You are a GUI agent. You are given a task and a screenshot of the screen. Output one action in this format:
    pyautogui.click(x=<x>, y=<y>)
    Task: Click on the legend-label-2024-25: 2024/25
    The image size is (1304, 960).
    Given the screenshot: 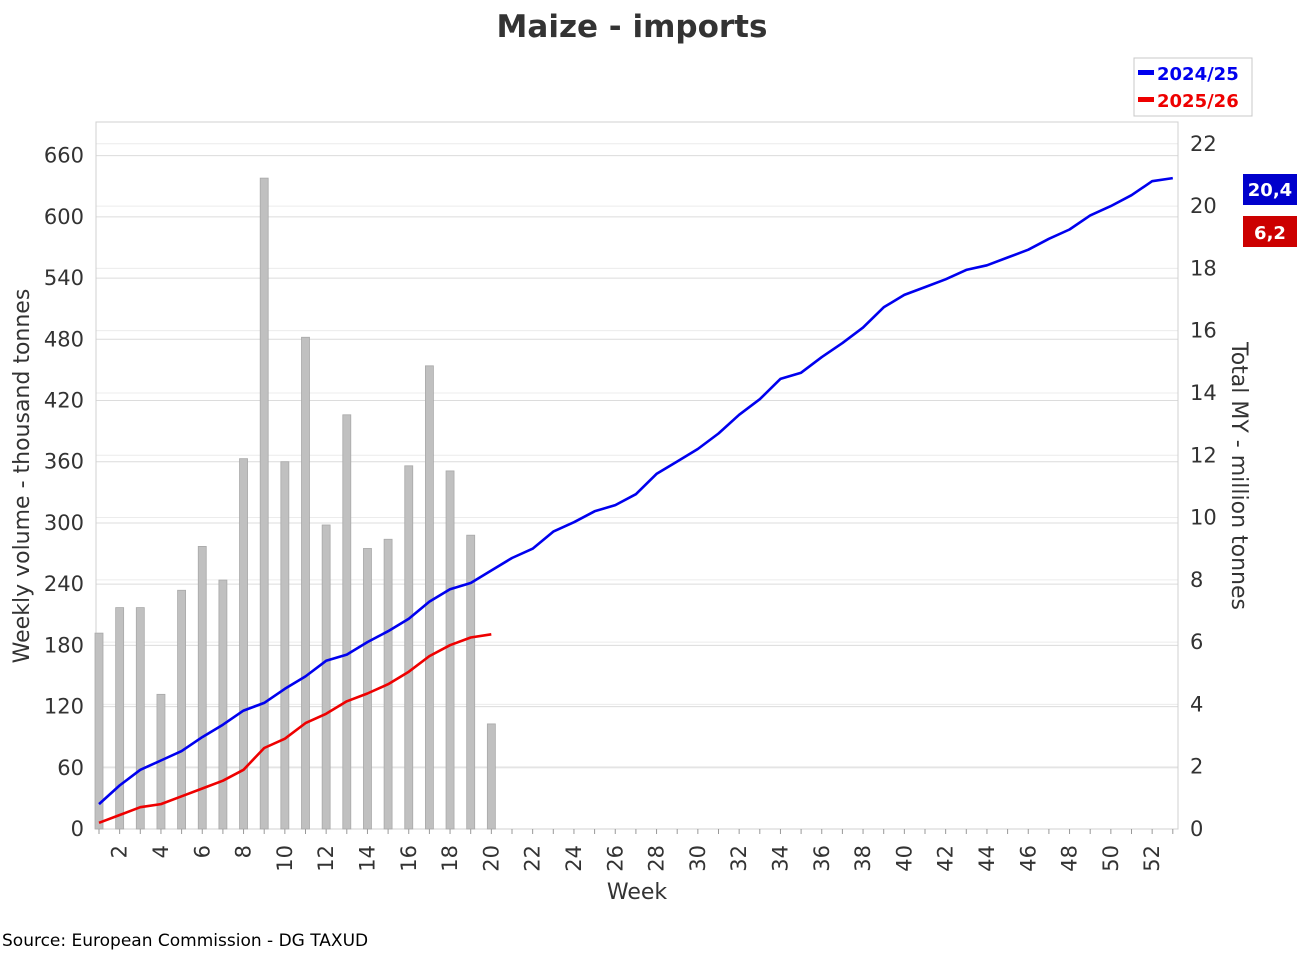 What is the action you would take?
    pyautogui.click(x=1198, y=74)
    